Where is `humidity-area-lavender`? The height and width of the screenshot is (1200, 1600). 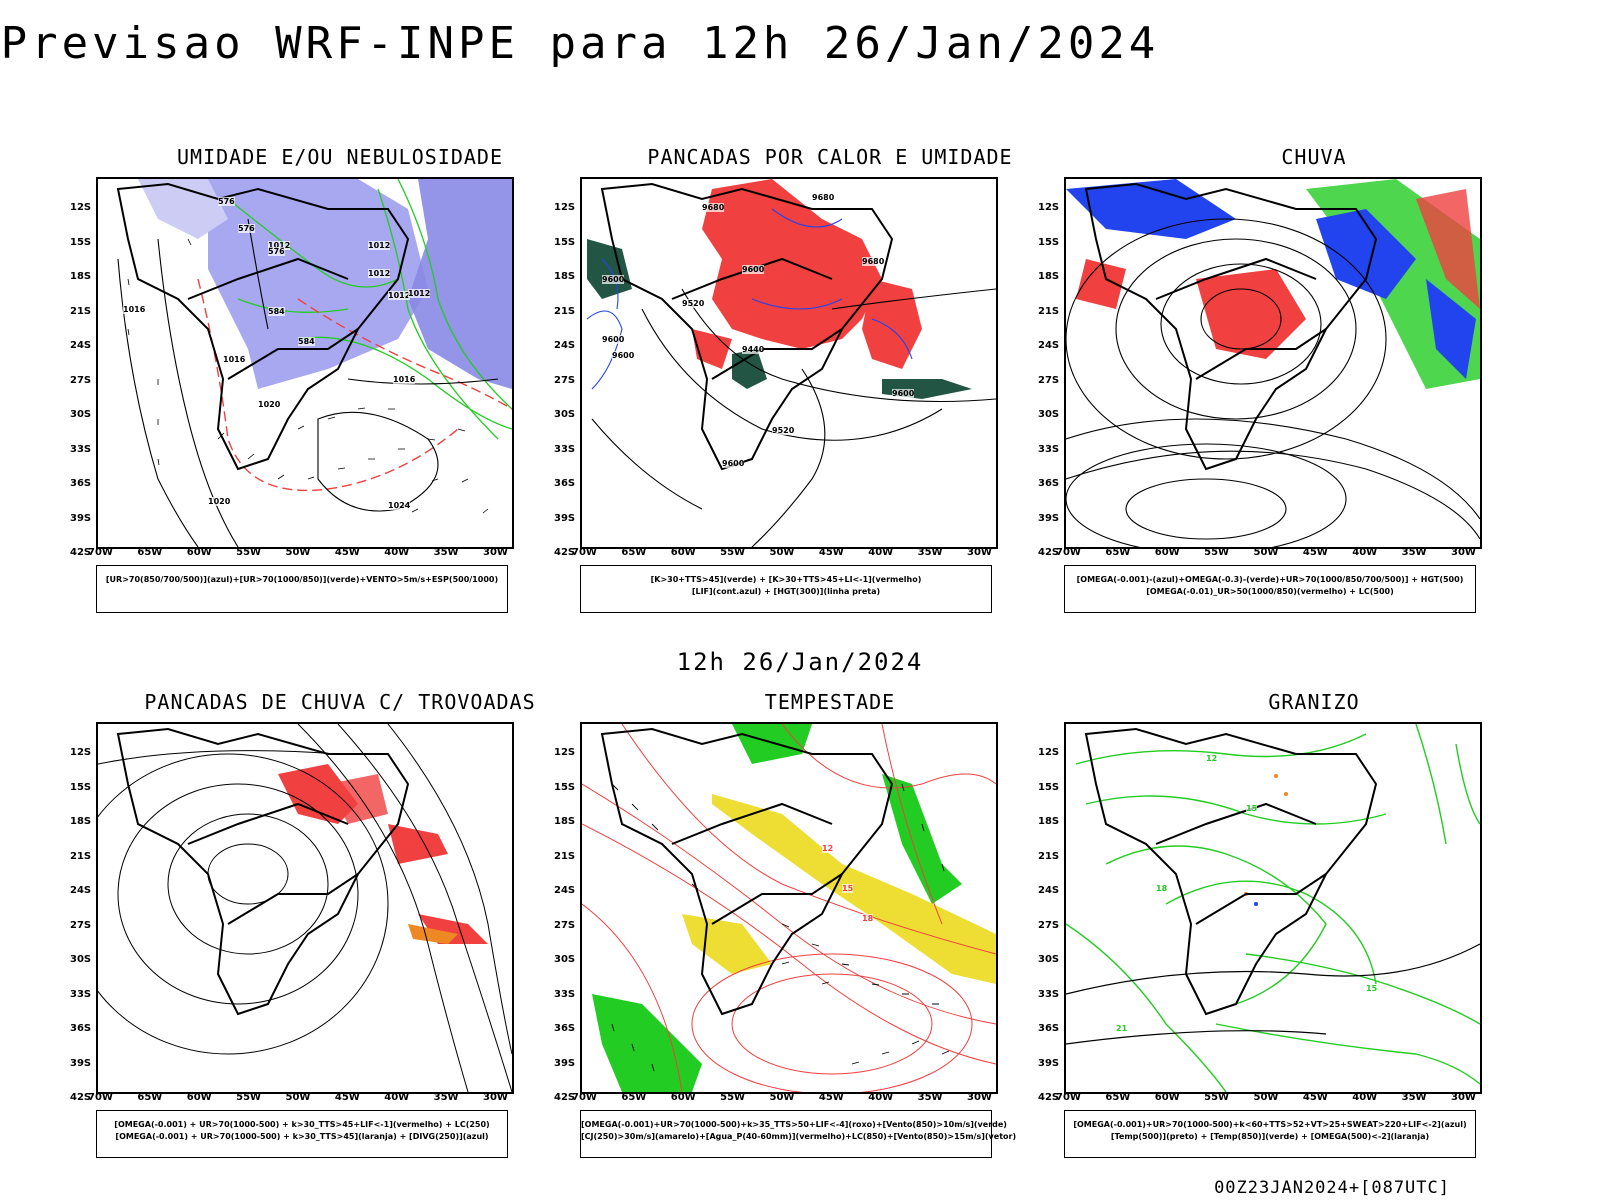
humidity-area-lavender is located at coordinates (183, 209).